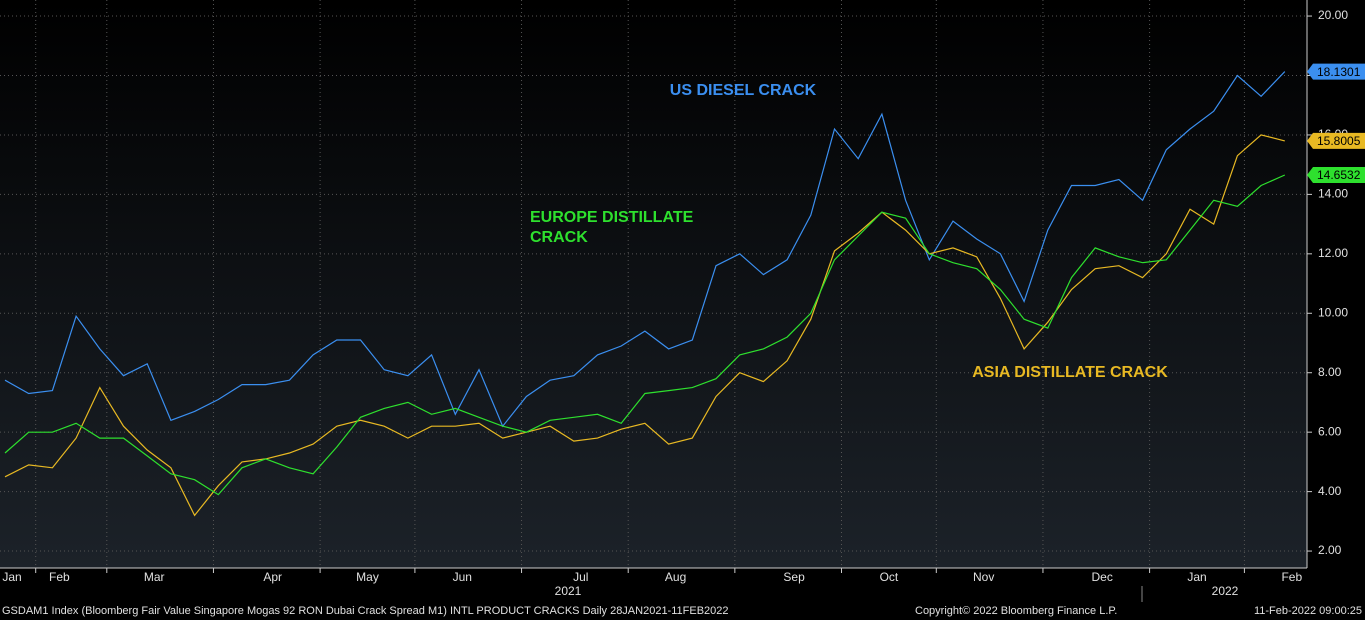 Image resolution: width=1365 pixels, height=620 pixels. Describe the element at coordinates (983, 577) in the screenshot. I see `x-tick-label: Nov` at that location.